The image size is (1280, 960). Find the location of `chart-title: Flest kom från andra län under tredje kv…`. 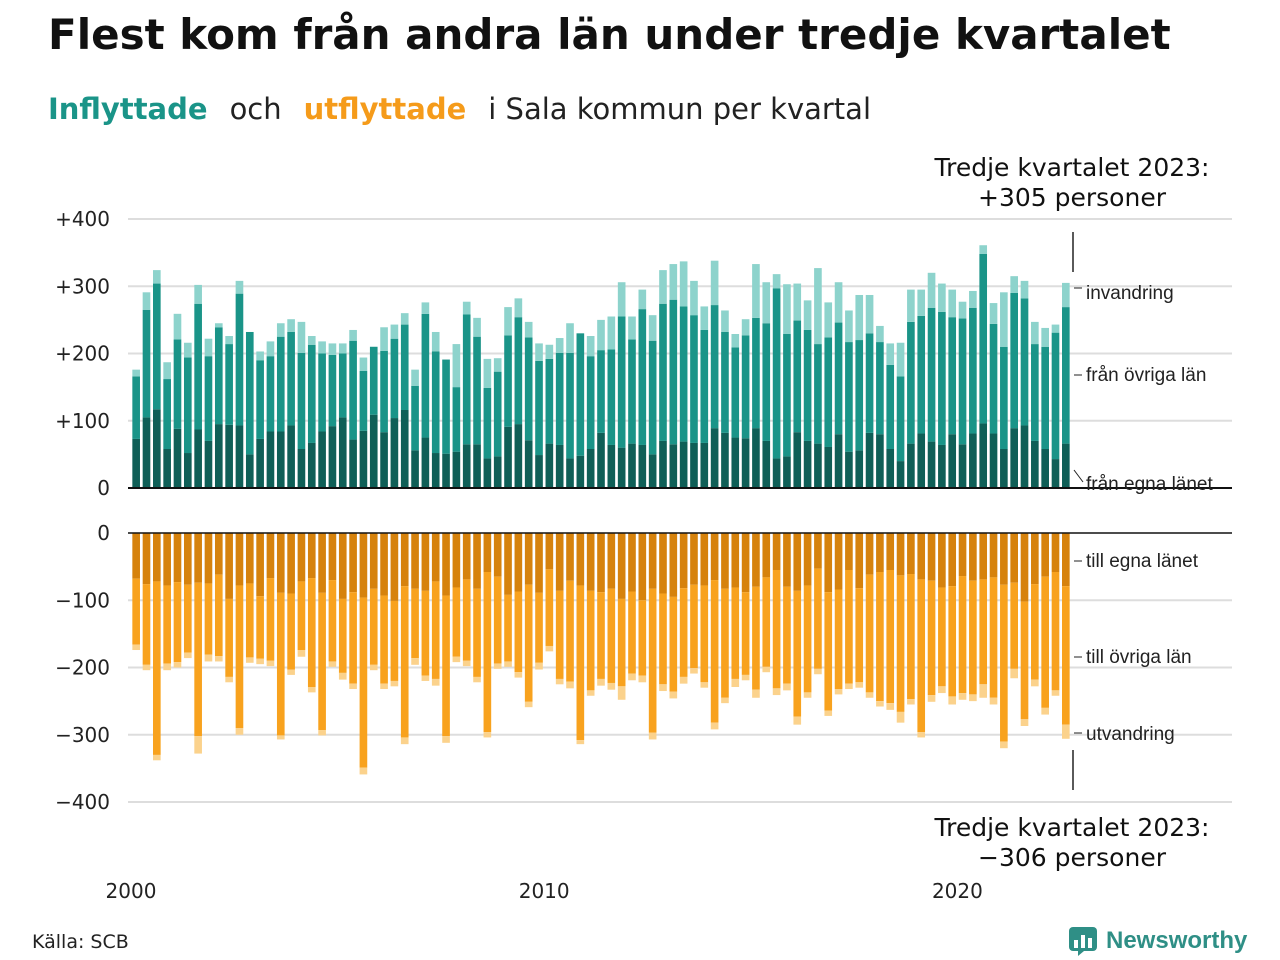

chart-title: Flest kom från andra län under tredje kv… is located at coordinates (609, 34).